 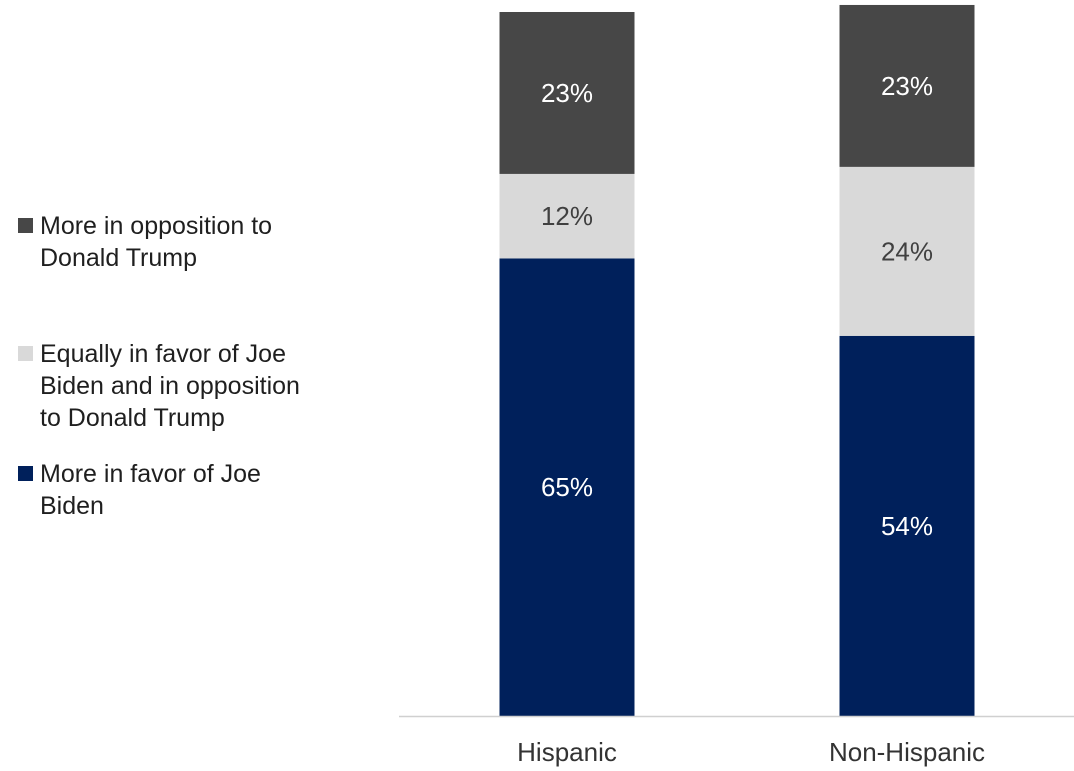 I want to click on legend-label-opposition-trump: More in opposition to Donald Trump, so click(x=156, y=242).